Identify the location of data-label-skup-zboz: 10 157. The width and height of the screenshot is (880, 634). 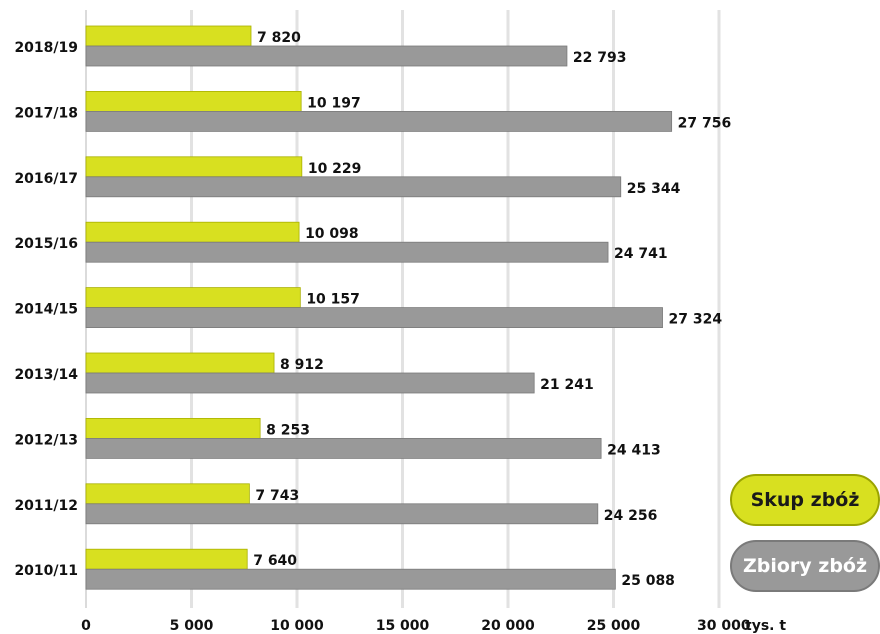
(333, 300).